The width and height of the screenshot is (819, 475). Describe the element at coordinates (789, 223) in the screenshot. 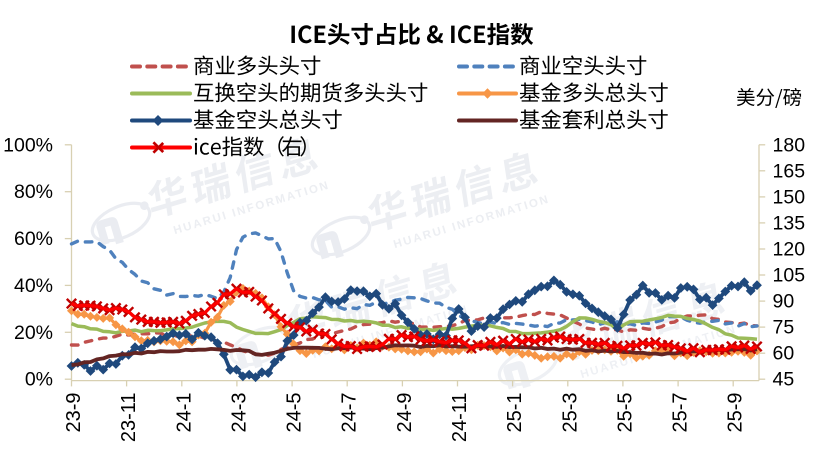

I see `svg-text: 135` at that location.